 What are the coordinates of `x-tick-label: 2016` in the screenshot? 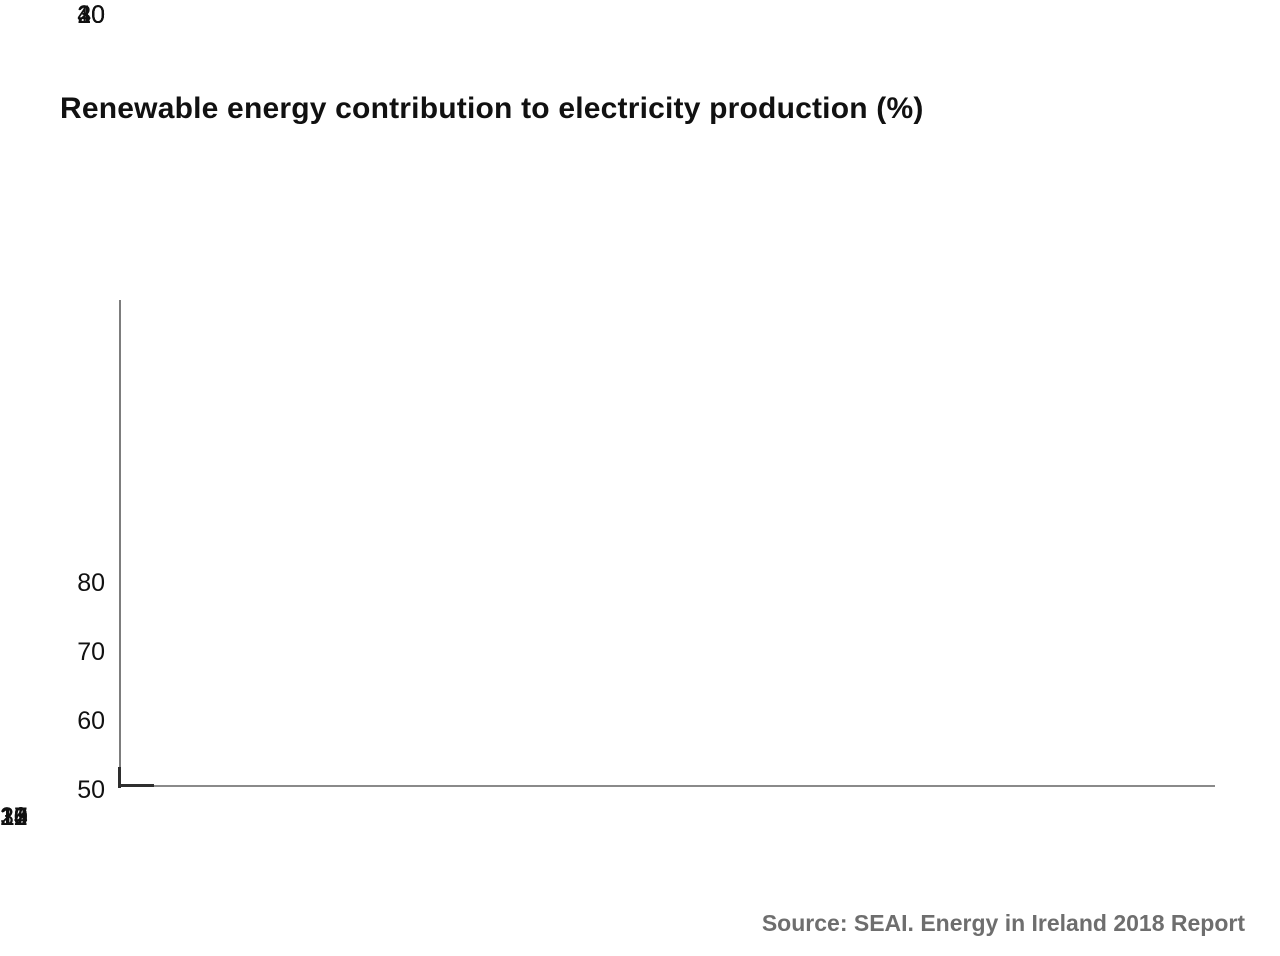 It's located at (14, 817).